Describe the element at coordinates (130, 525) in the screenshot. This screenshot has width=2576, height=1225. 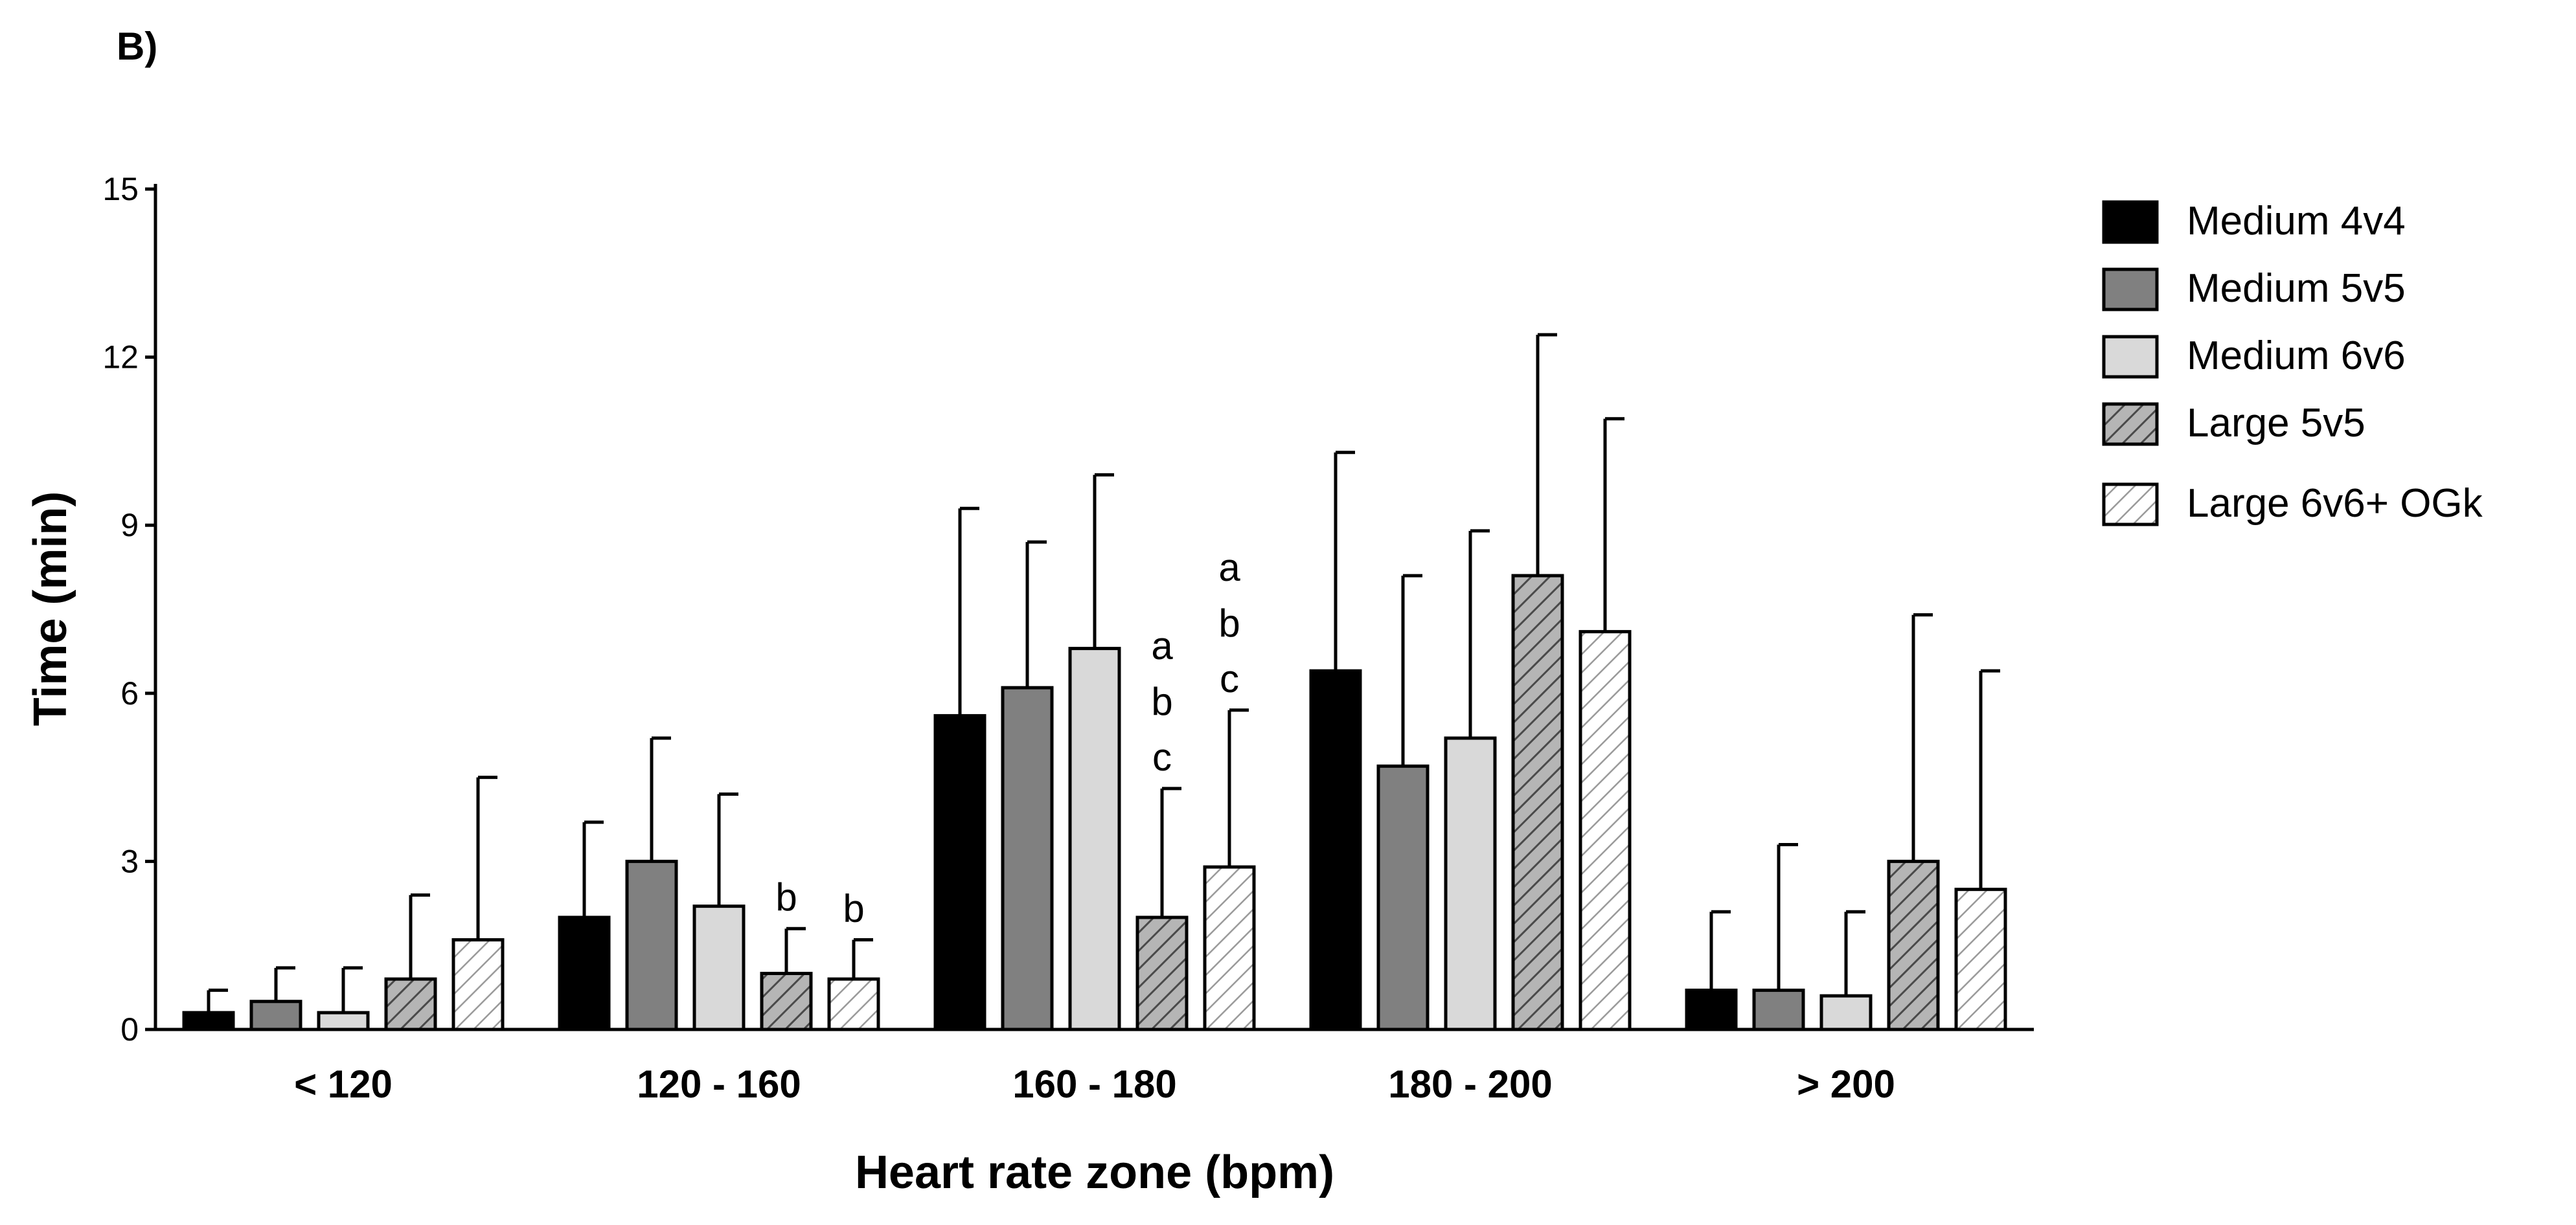
I see `y-tick-label: 9` at that location.